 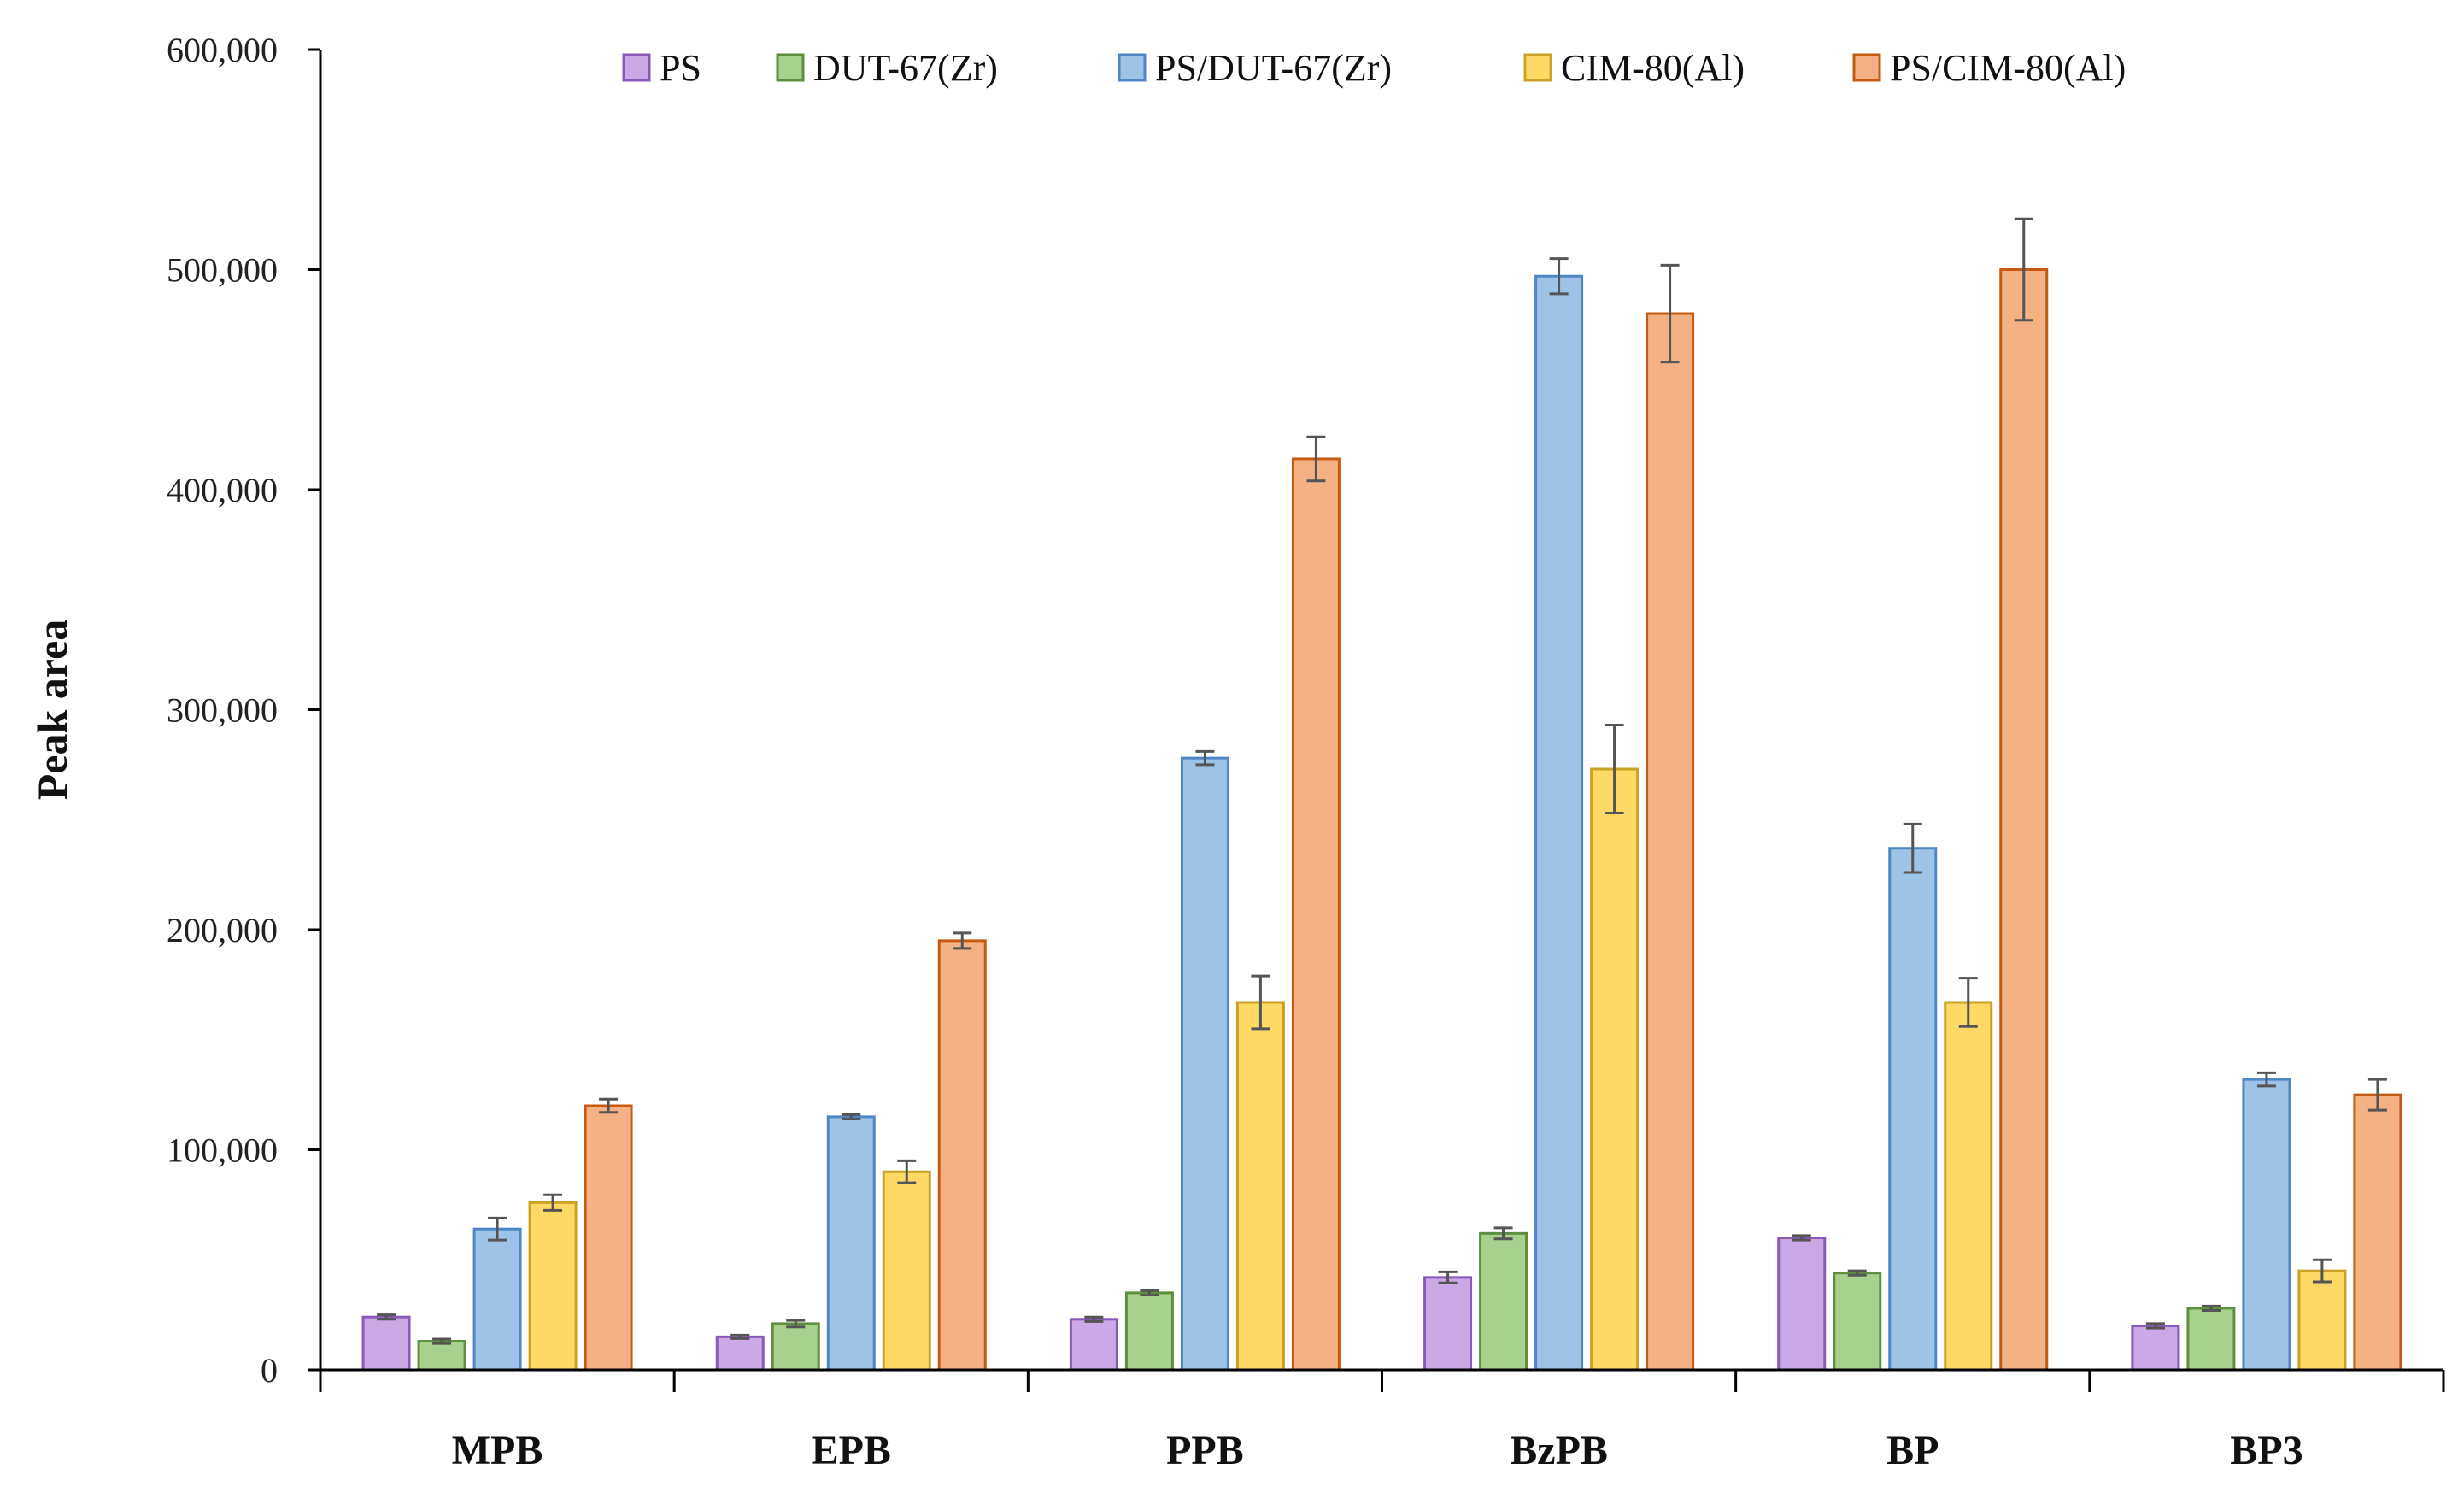 I want to click on y-tick-label: 200,000, so click(x=222, y=930).